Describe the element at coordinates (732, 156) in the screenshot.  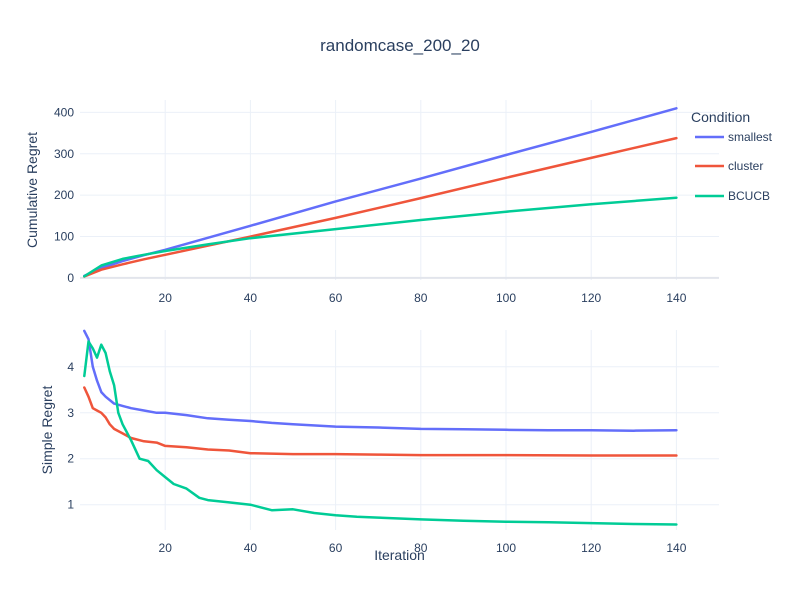
I see `legend: Condition smallest cluster BCUCB` at that location.